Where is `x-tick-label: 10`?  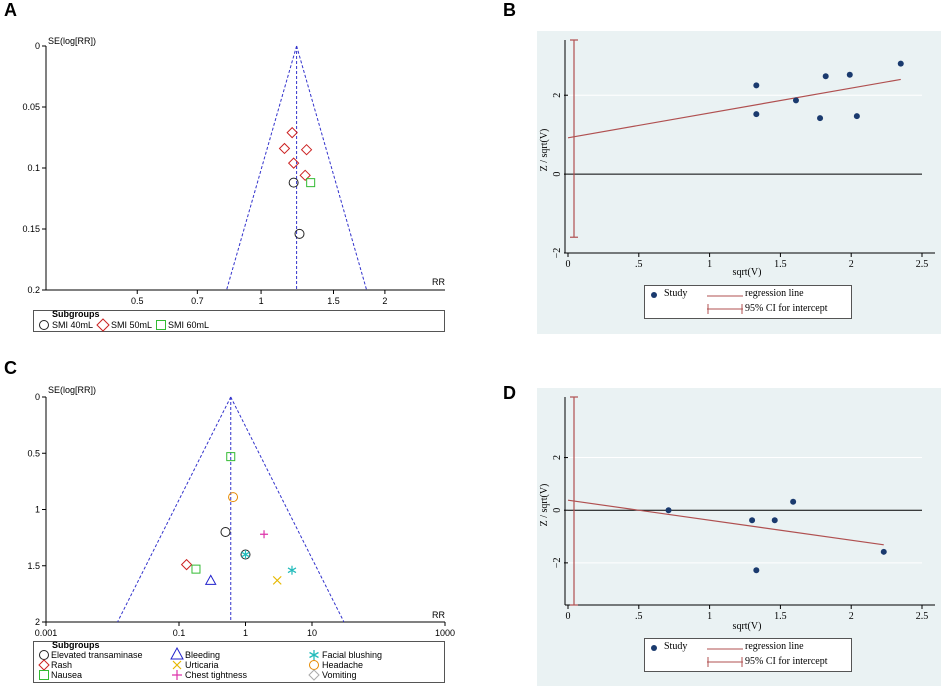
x-tick-label: 10 is located at coordinates (312, 633).